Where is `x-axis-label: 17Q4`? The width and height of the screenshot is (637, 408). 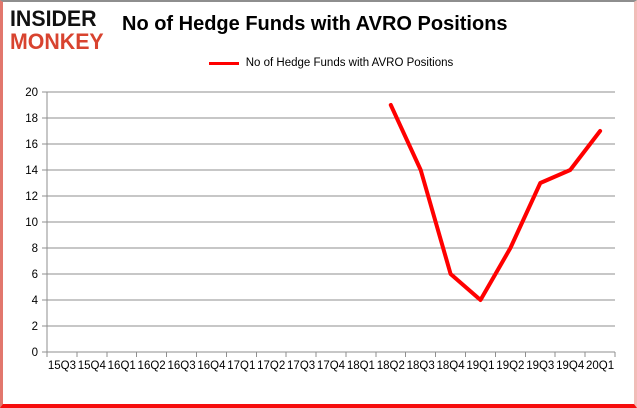 x-axis-label: 17Q4 is located at coordinates (331, 366).